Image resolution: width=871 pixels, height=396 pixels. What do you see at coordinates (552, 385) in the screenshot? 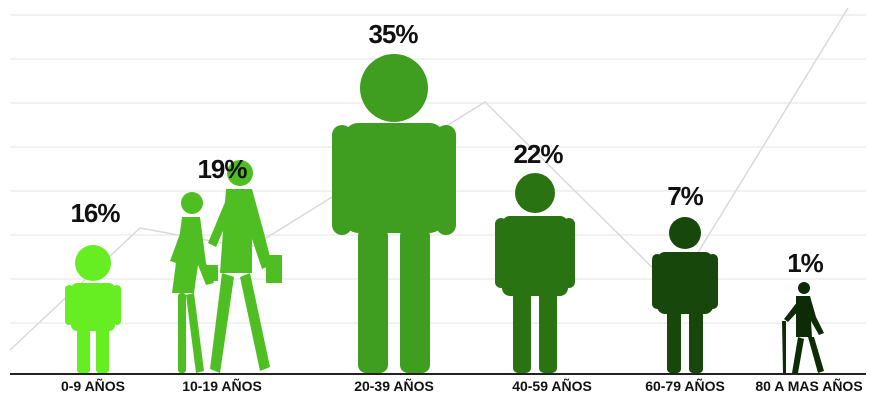
I see `category-label-3: 40-59 AÑOS` at bounding box center [552, 385].